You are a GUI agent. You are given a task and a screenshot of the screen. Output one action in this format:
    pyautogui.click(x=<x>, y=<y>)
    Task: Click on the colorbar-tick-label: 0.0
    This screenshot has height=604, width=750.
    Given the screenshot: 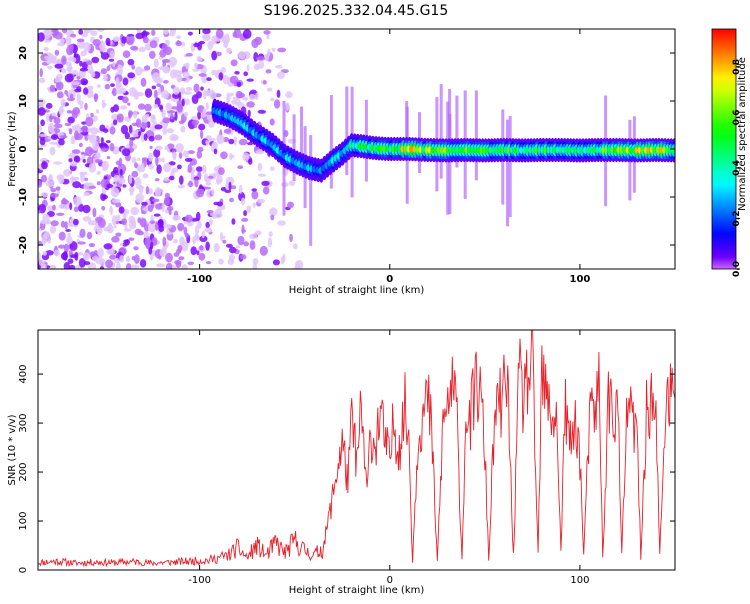 What is the action you would take?
    pyautogui.click(x=737, y=269)
    